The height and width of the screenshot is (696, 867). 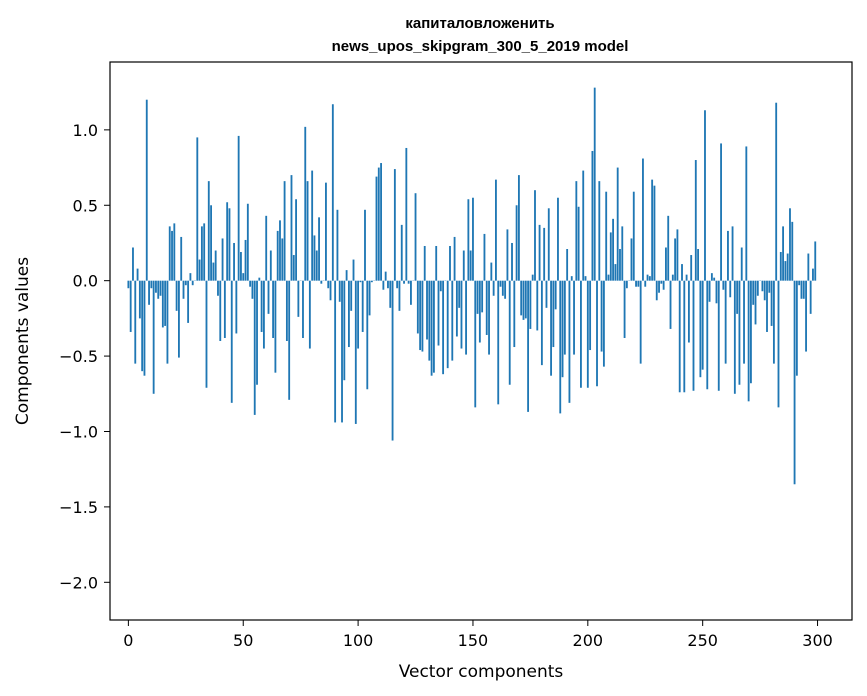 I want to click on y-axis-ticks: −2.0 −1.5 −1.0 −0.5 0.0 0.5 1.0, so click(x=84, y=356).